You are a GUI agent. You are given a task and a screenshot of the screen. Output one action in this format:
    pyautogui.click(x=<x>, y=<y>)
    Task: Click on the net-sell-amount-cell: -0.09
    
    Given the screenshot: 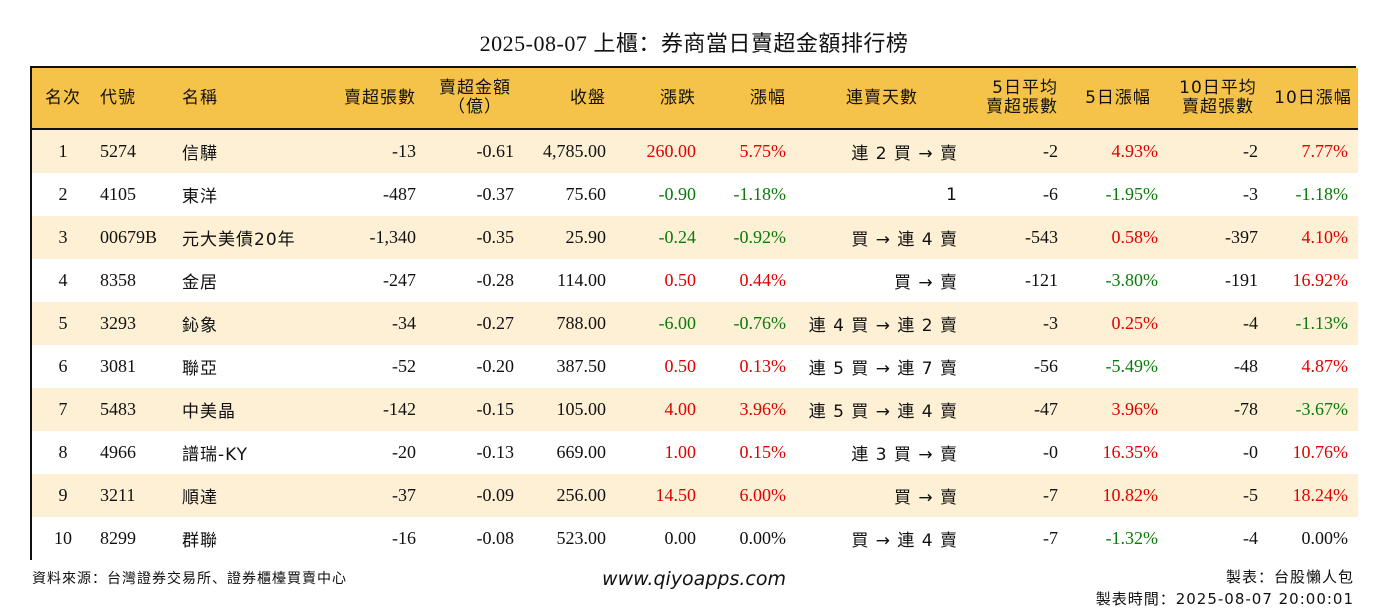 What is the action you would take?
    pyautogui.click(x=475, y=495)
    